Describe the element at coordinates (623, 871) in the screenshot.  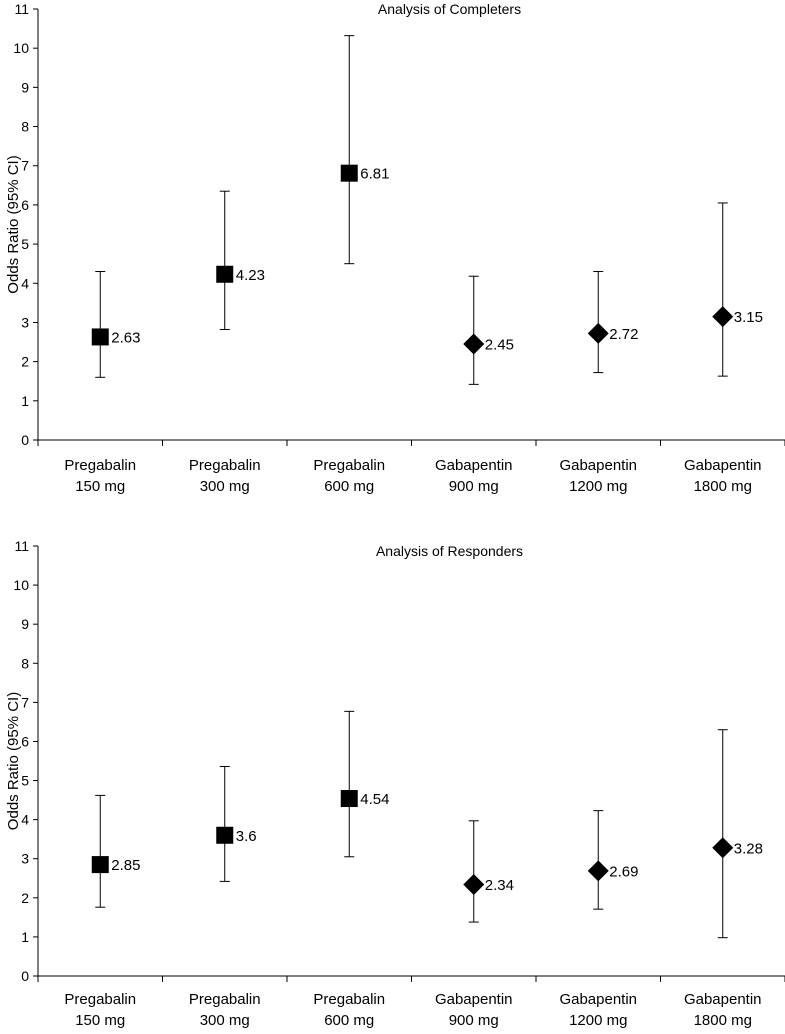
I see `data-value-label: 2.69` at that location.